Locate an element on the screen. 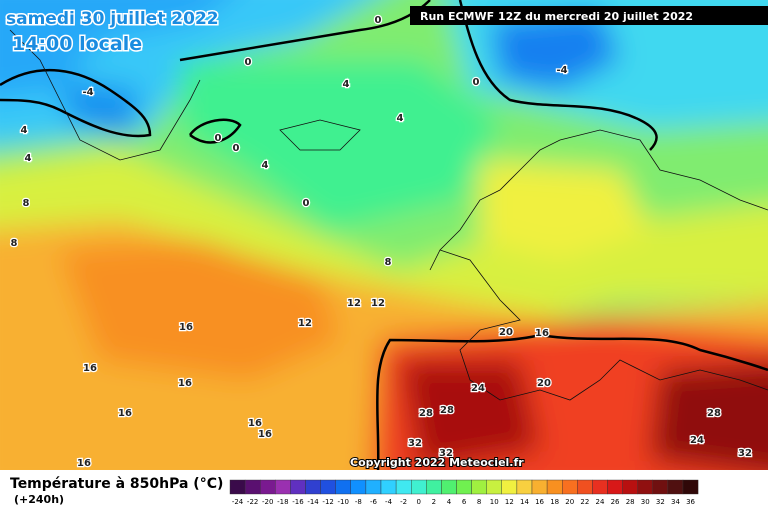  scale-label: -24 is located at coordinates (238, 502).